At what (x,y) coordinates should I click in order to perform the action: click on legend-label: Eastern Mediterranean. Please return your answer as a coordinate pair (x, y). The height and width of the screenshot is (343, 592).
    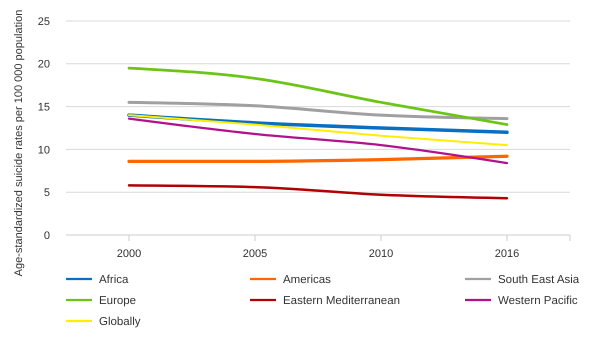
    Looking at the image, I should click on (341, 301).